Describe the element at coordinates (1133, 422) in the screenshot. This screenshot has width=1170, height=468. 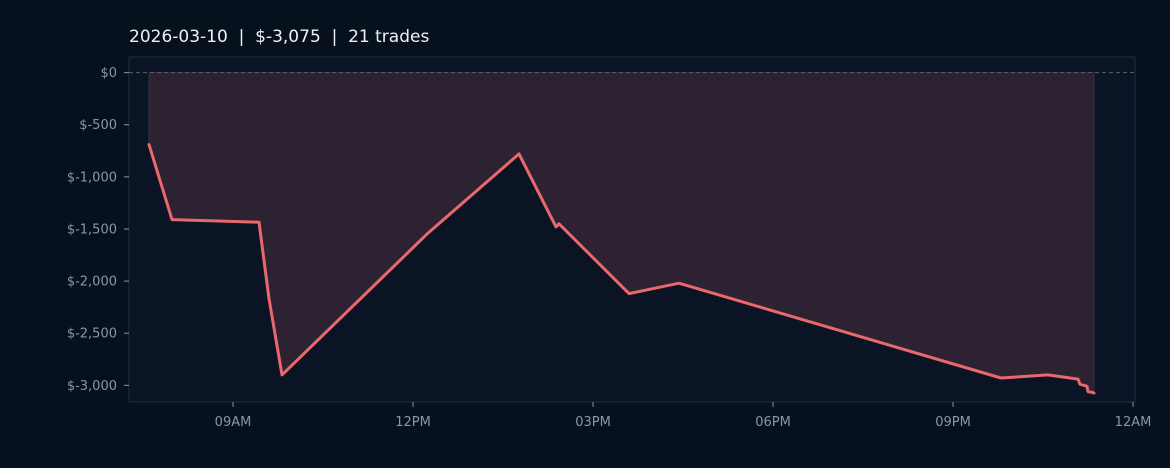
I see `x-tick-label: 12AM` at that location.